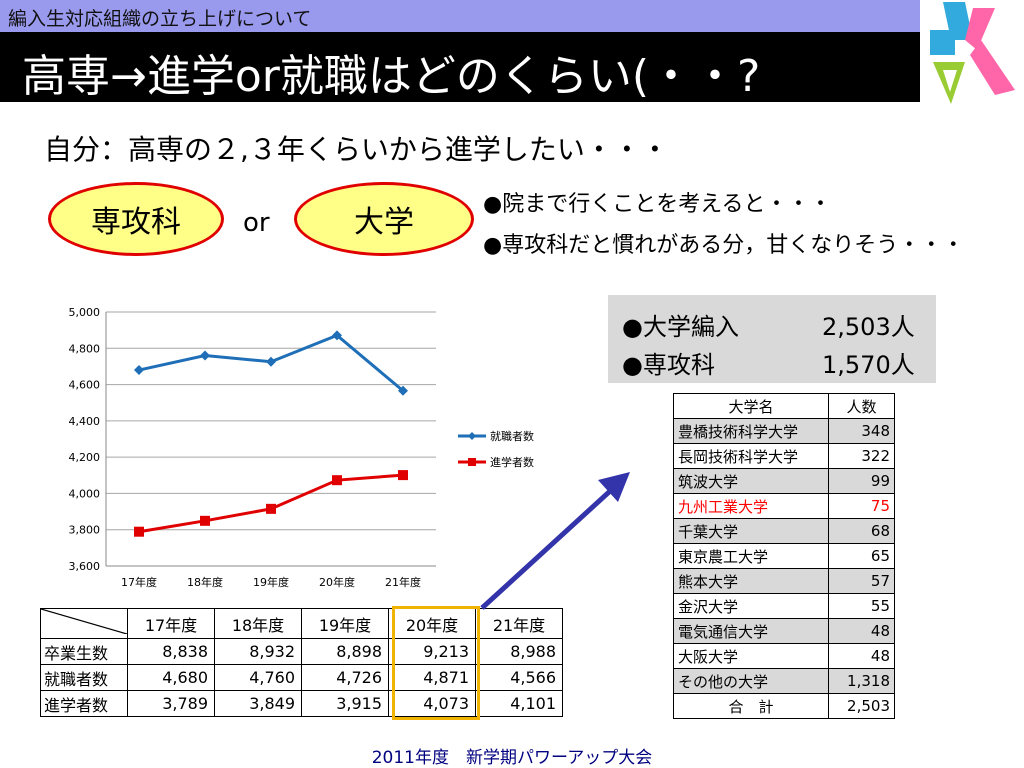 This screenshot has height=768, width=1024. Describe the element at coordinates (337, 582) in the screenshot. I see `x-tick-label: 20年度` at that location.